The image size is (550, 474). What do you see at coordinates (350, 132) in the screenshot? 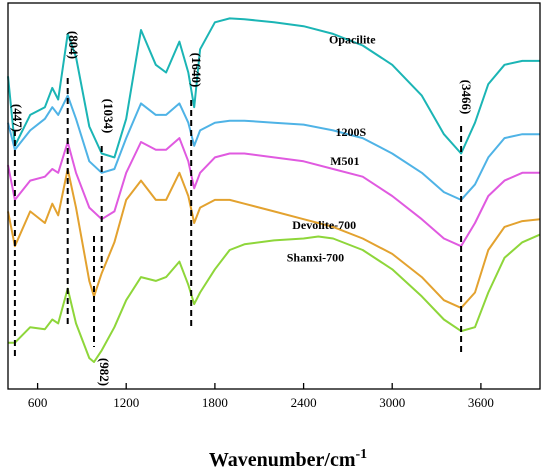
I see `series-label-1200s: 1200S` at bounding box center [350, 132].